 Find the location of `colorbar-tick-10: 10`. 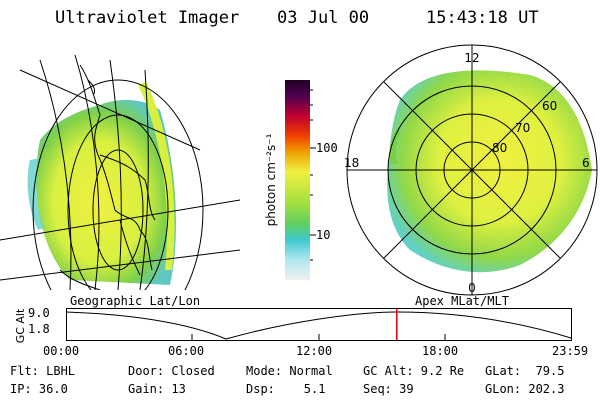

colorbar-tick-10: 10 is located at coordinates (323, 235).